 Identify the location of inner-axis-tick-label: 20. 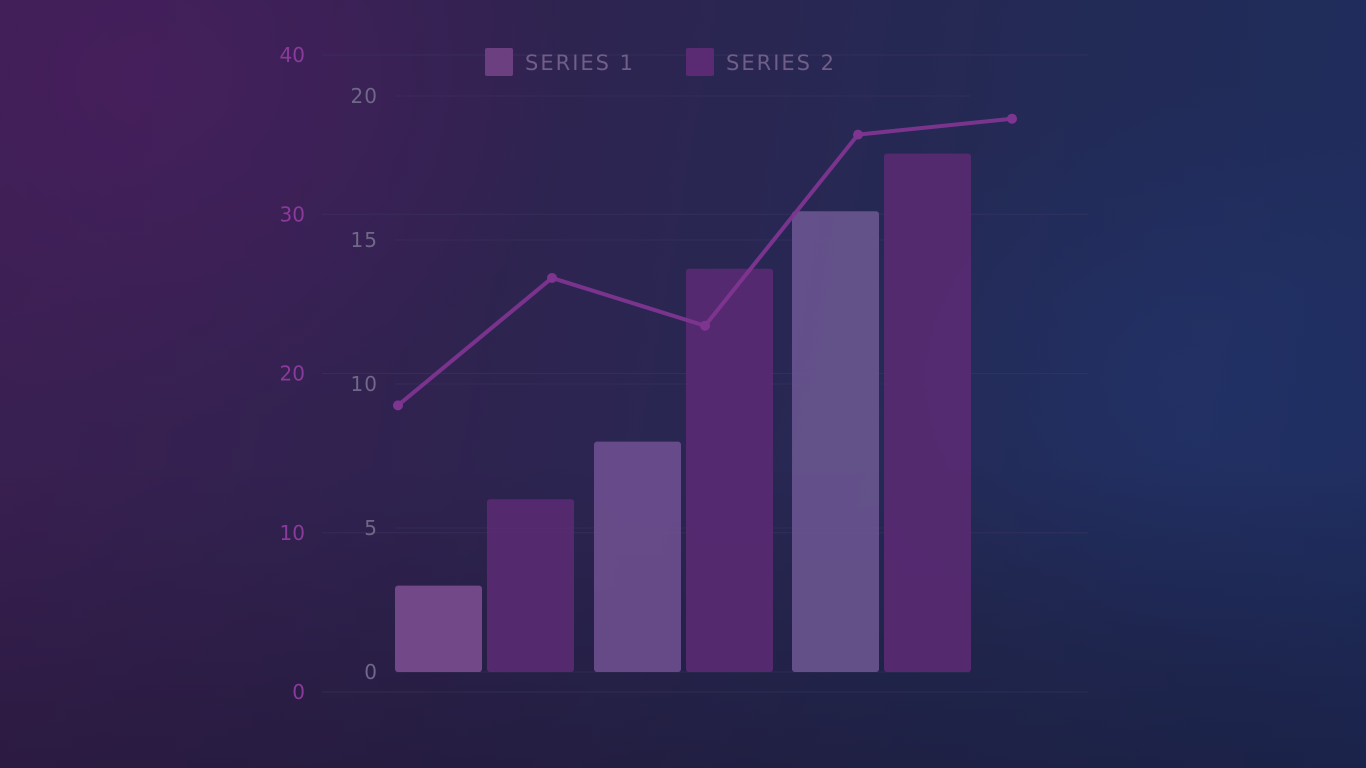
(364, 96).